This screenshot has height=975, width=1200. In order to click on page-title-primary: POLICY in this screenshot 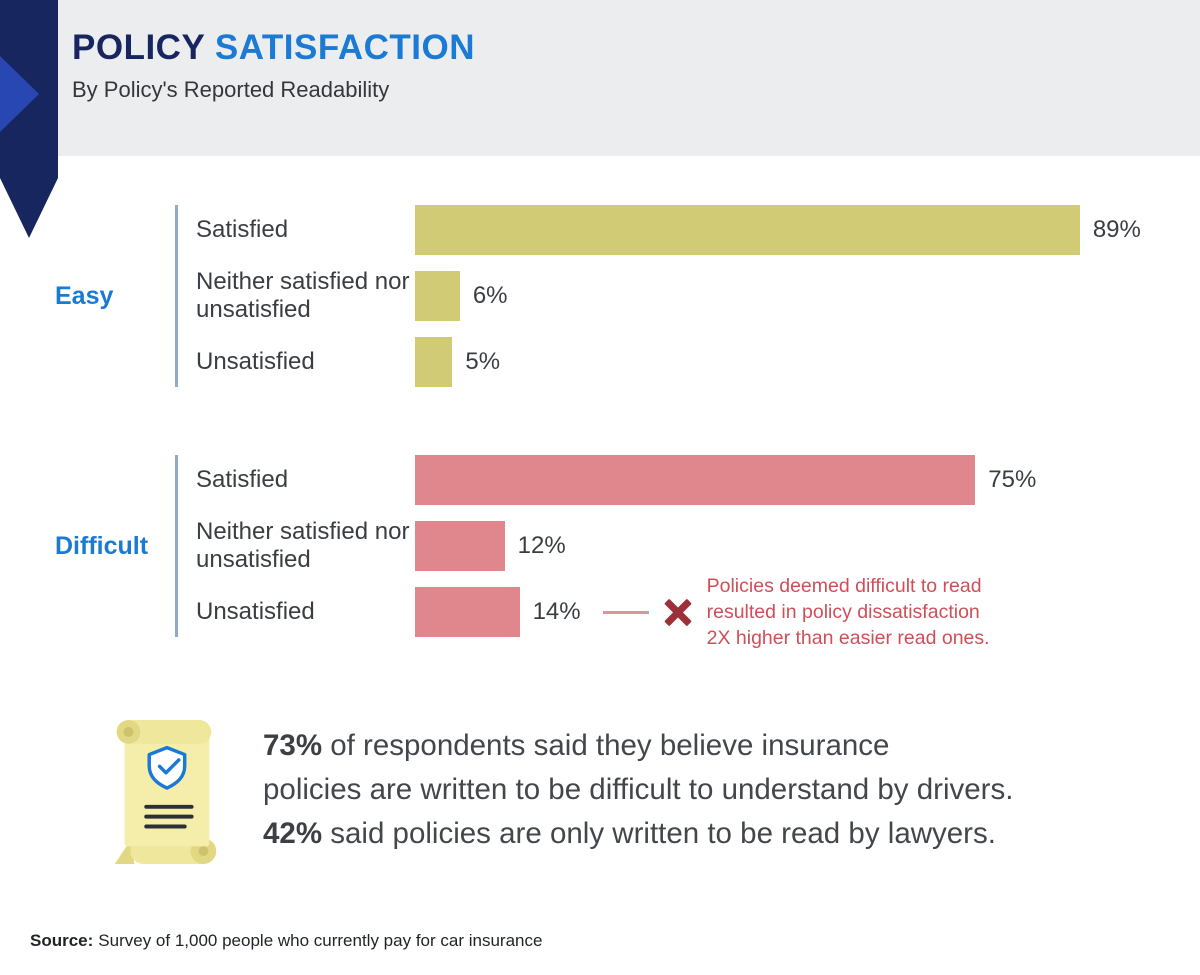, I will do `click(138, 47)`.